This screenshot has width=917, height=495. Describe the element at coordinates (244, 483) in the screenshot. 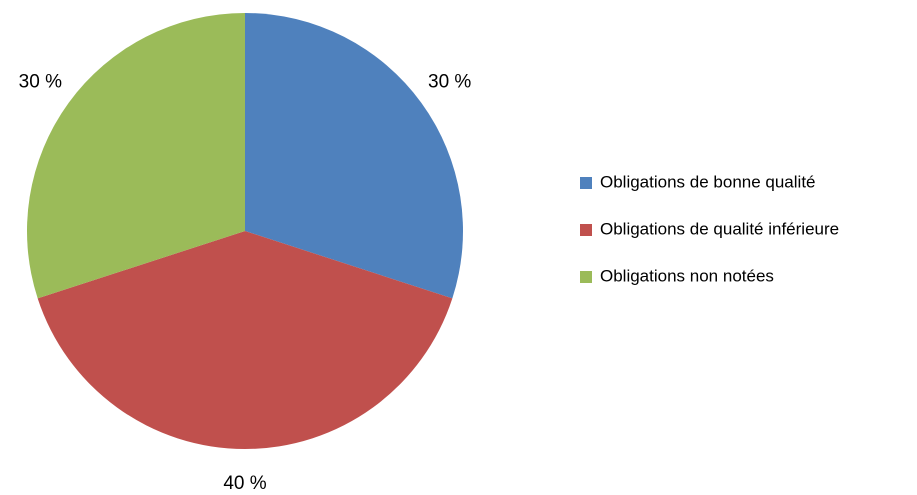

I see `data-label: 40 %` at that location.